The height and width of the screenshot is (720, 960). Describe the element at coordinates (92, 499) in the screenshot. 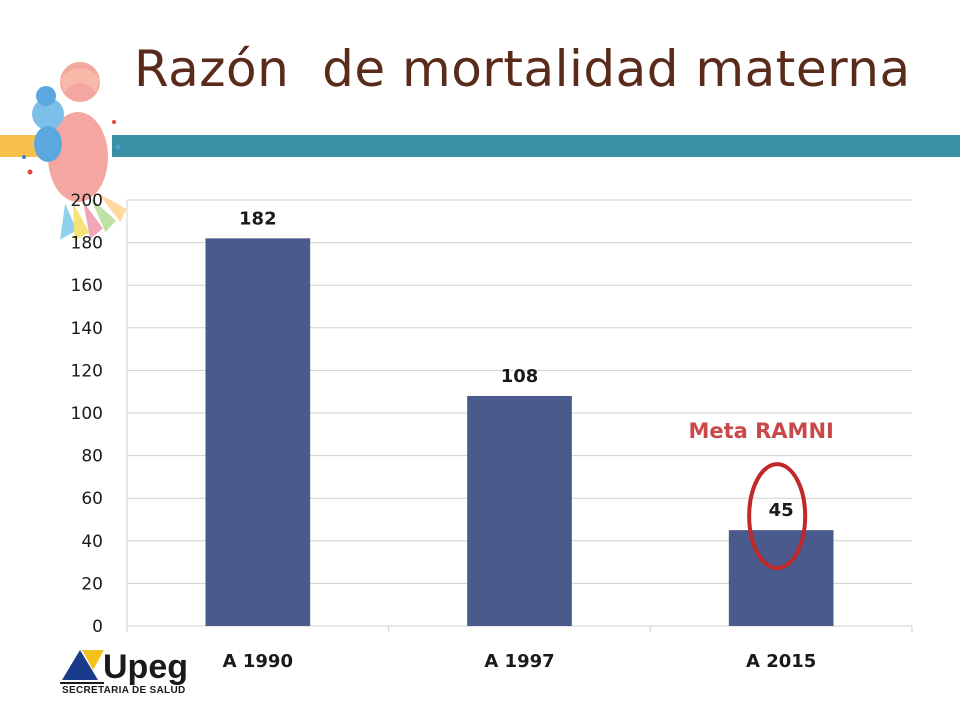

I see `y-tick-label: 60` at that location.